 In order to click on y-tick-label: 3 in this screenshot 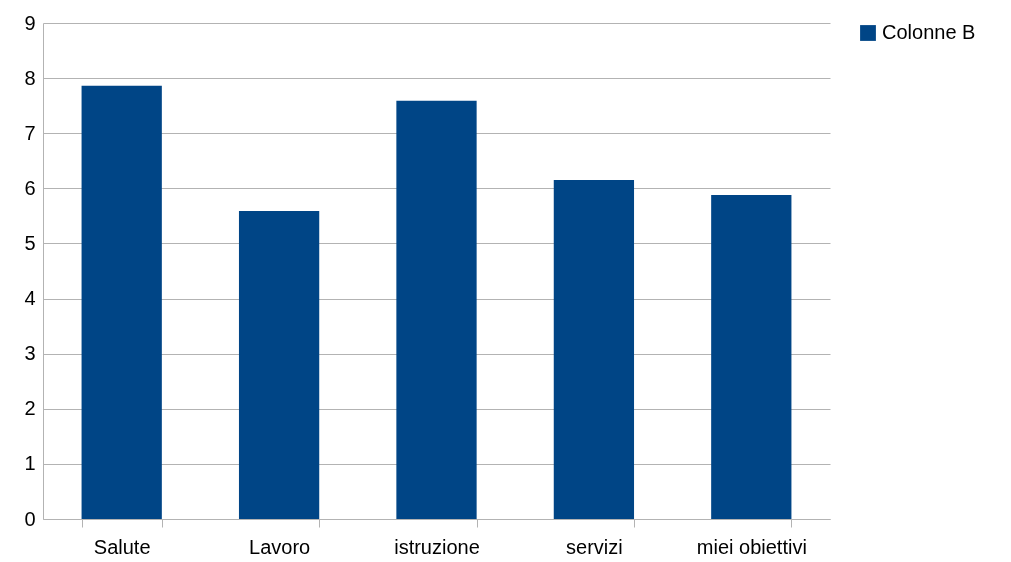, I will do `click(30, 353)`.